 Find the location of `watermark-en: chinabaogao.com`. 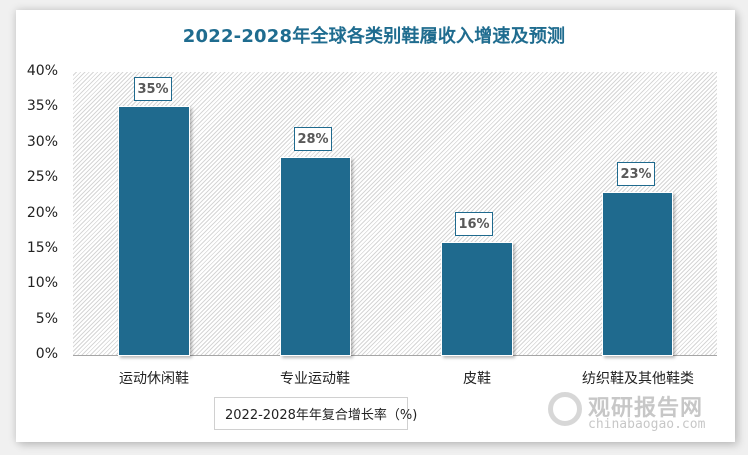

watermark-en: chinabaogao.com is located at coordinates (647, 424).